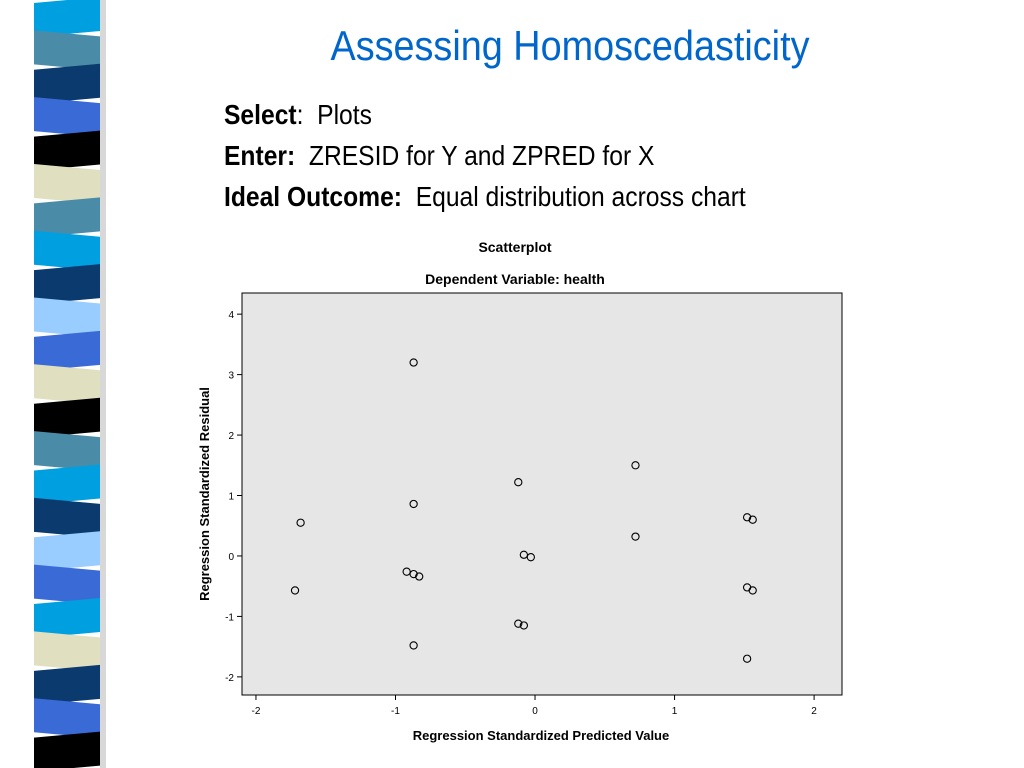 This screenshot has height=768, width=1024. I want to click on x-tick-label: 0, so click(535, 711).